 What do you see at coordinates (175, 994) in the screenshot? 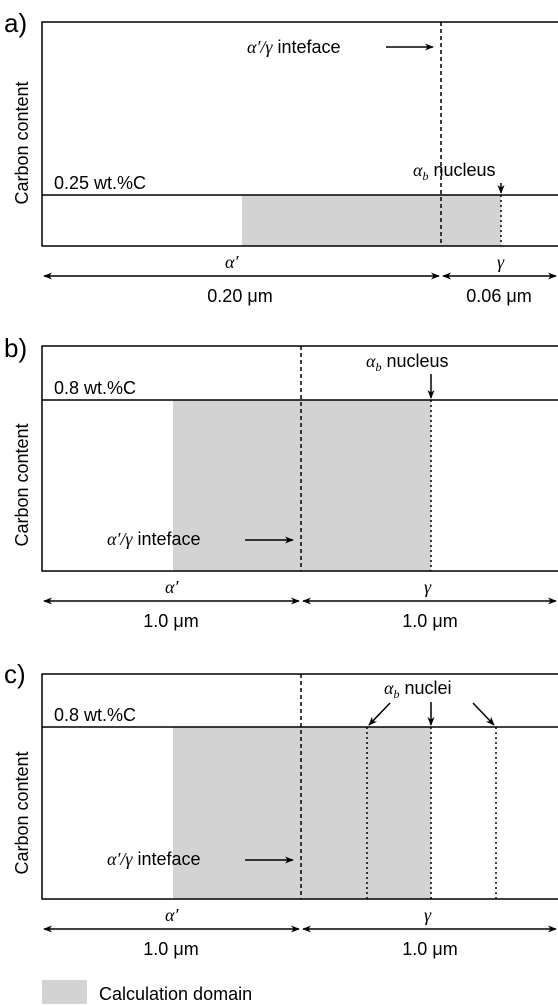
I see `legend-label: Calculation domain` at bounding box center [175, 994].